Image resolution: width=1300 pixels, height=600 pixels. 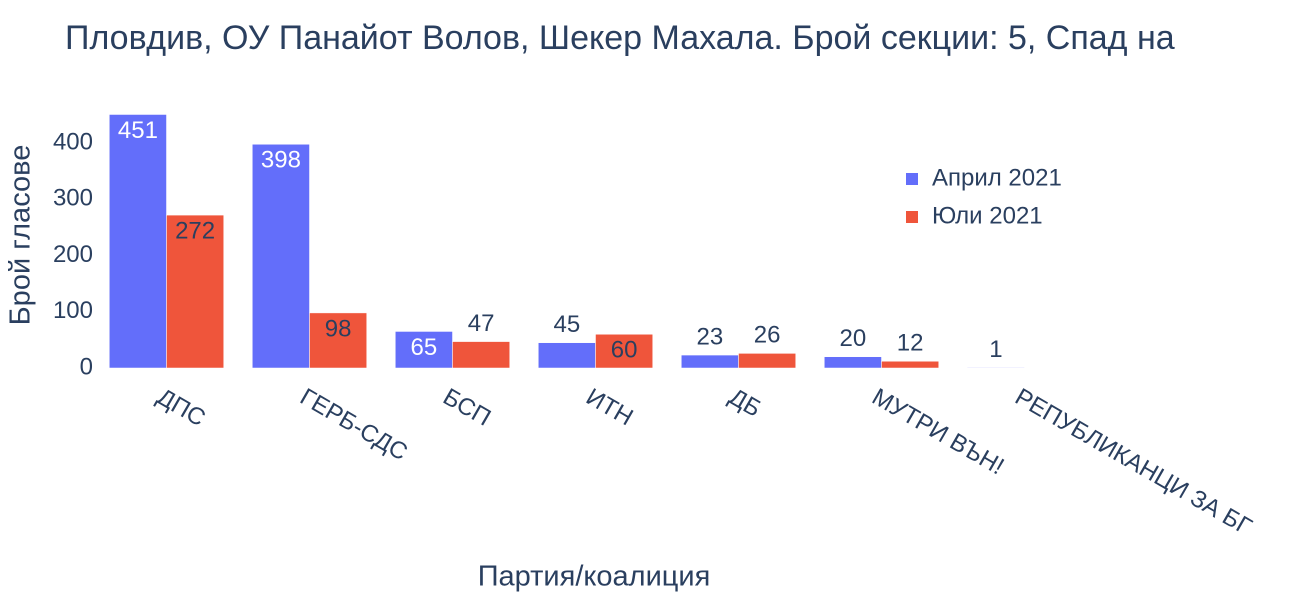 I want to click on y-tick-label: 300, so click(x=73, y=198).